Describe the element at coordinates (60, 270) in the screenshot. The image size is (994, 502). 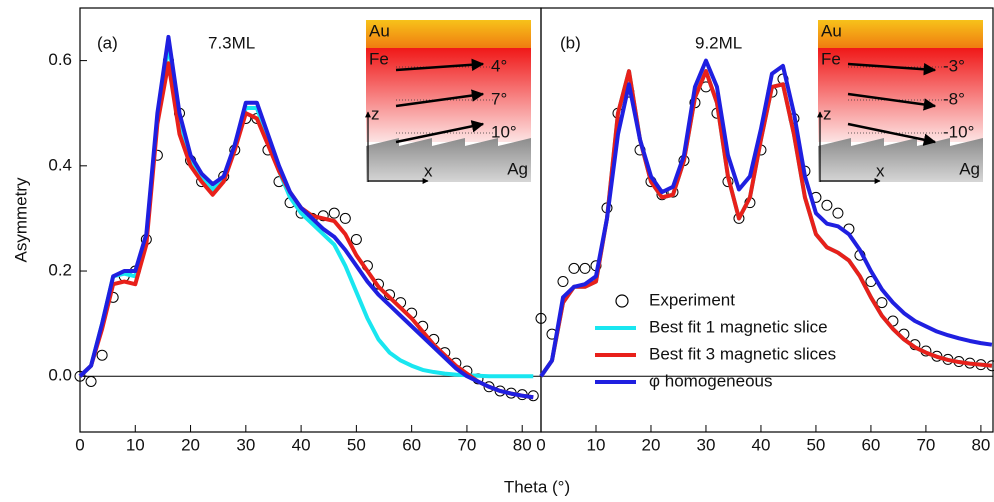
I see `y-tick-label: 0.2` at that location.